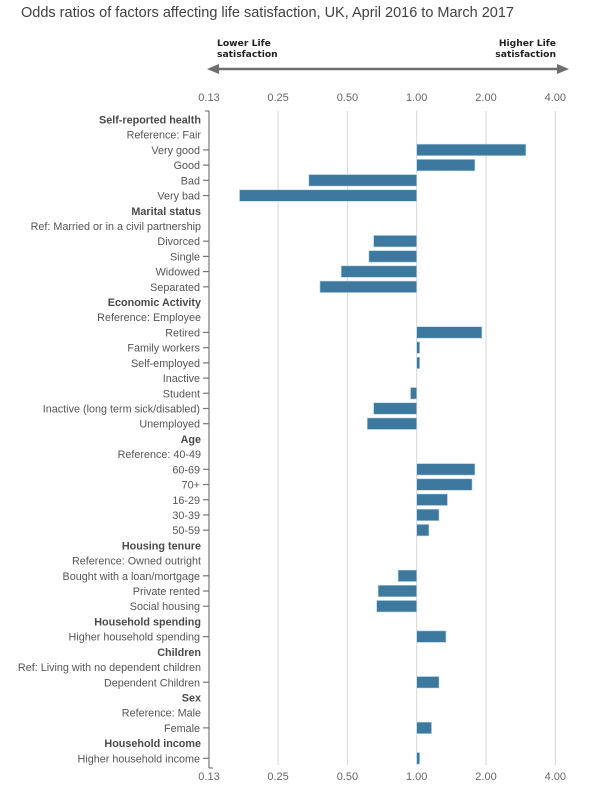 The image size is (606, 798). What do you see at coordinates (191, 486) in the screenshot?
I see `row-label: 70+` at bounding box center [191, 486].